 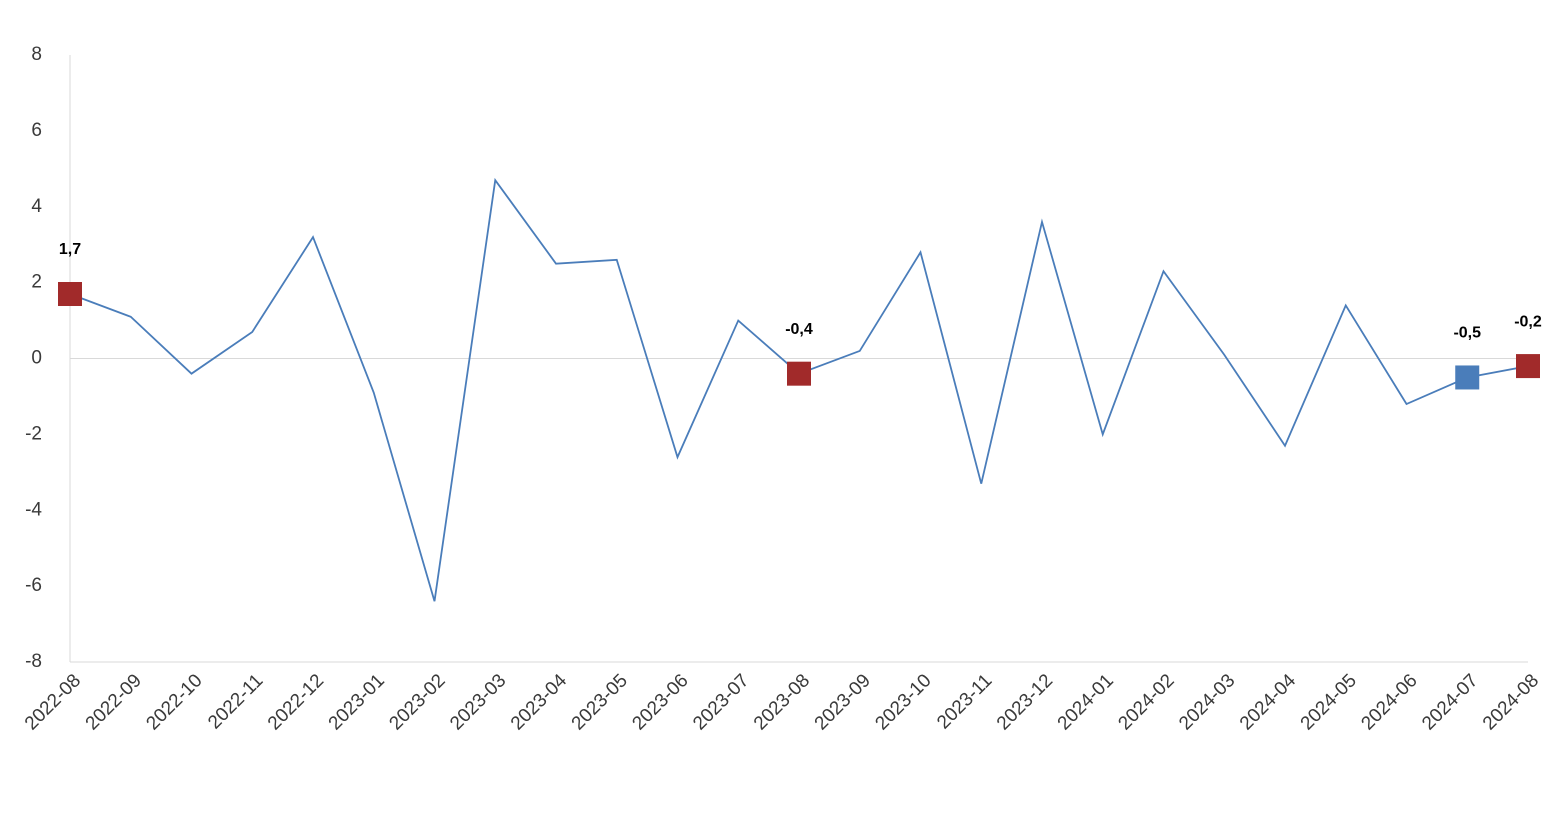 What do you see at coordinates (33, 661) in the screenshot?
I see `y-tick-label: -8` at bounding box center [33, 661].